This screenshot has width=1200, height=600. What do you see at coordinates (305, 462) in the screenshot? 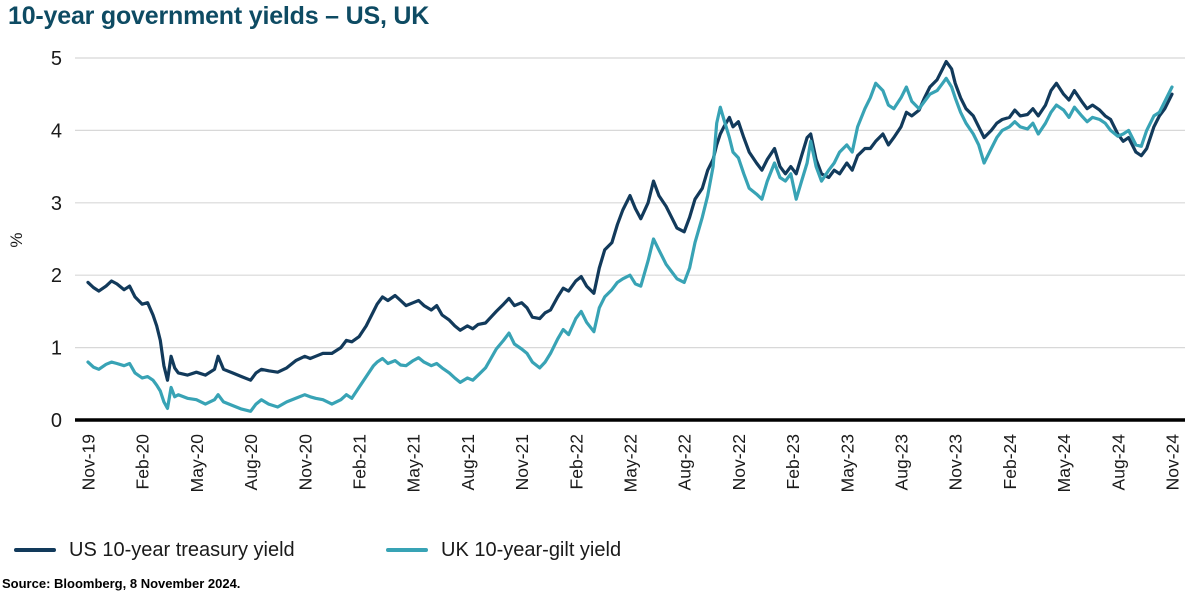
I see `x-tick-label: Nov-20` at bounding box center [305, 462].